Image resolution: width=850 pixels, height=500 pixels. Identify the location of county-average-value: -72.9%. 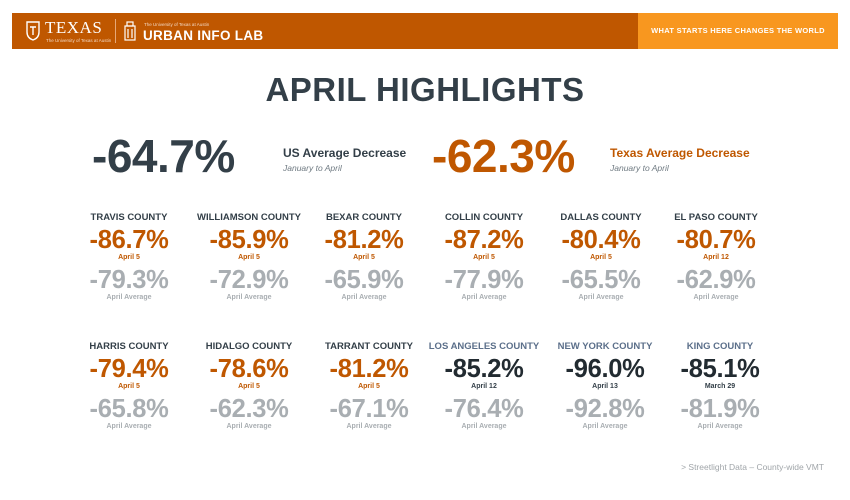
(249, 280).